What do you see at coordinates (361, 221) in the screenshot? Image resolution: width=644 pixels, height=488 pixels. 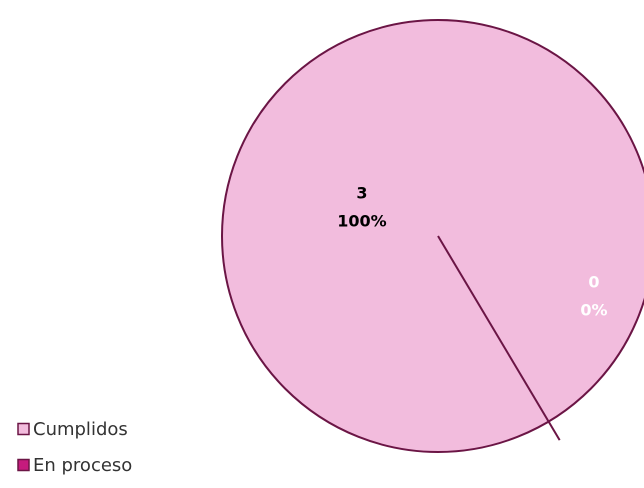 I see `data-label: 100%` at bounding box center [361, 221].